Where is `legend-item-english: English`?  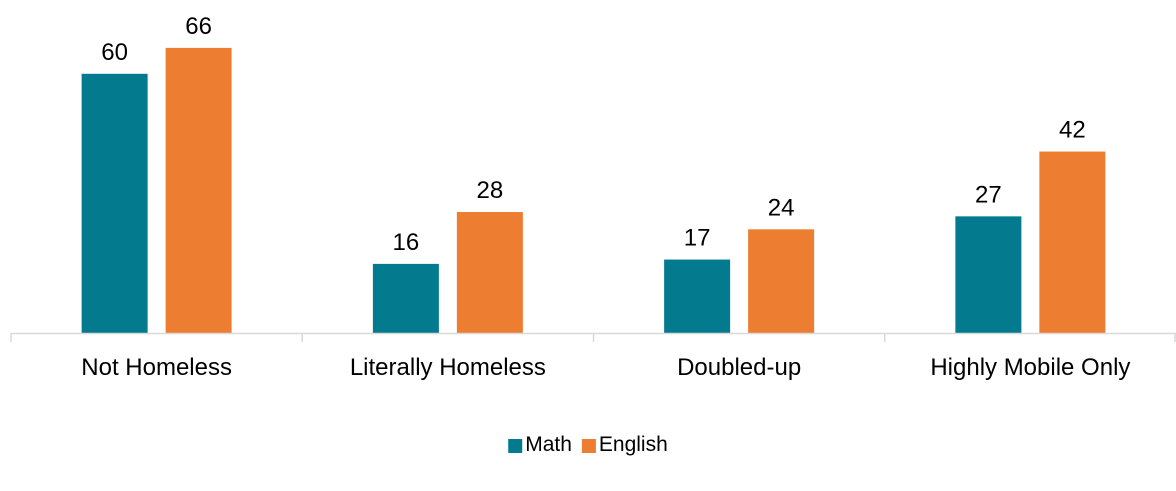
legend-item-english: English is located at coordinates (624, 444).